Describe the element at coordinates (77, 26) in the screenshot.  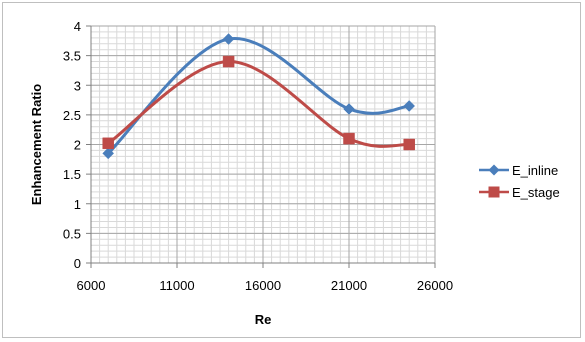
I see `y-tick-label: 4` at that location.